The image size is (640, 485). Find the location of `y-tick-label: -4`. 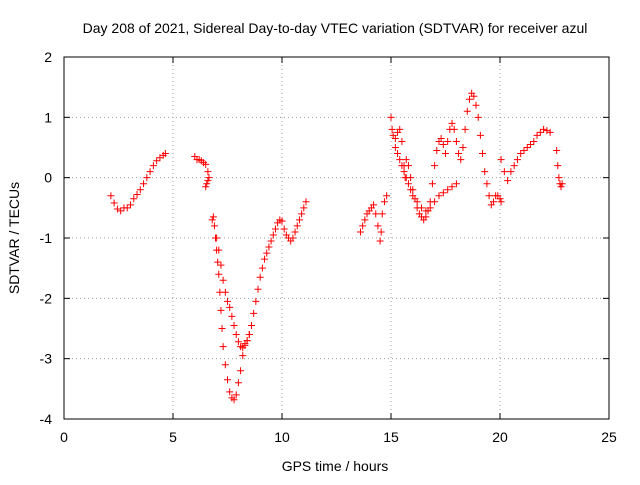

y-tick-label: -4 is located at coordinates (46, 419).